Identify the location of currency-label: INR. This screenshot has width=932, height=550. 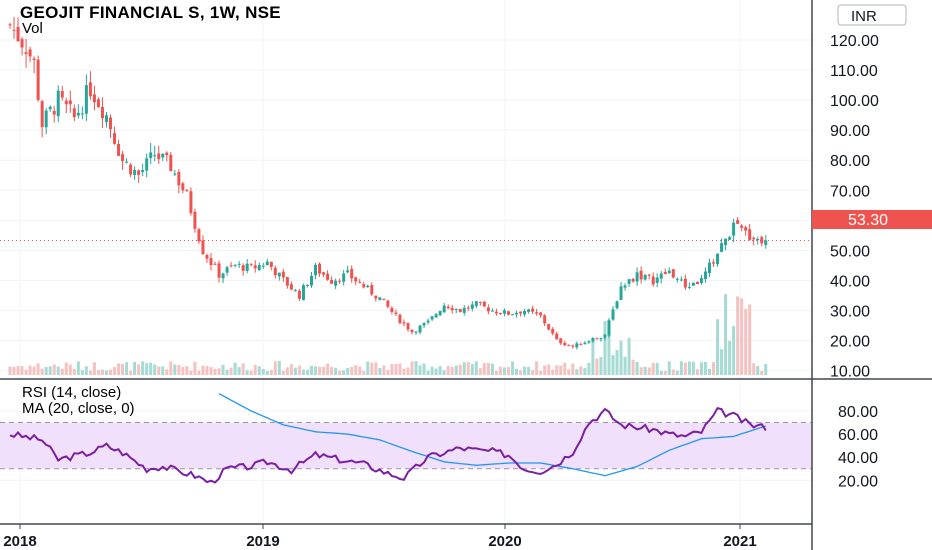
(864, 16).